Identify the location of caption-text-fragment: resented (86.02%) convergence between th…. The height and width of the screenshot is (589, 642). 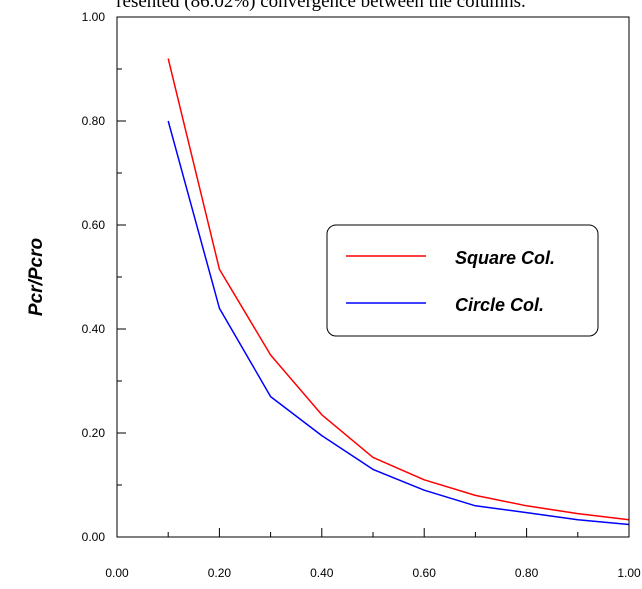
(321, 6).